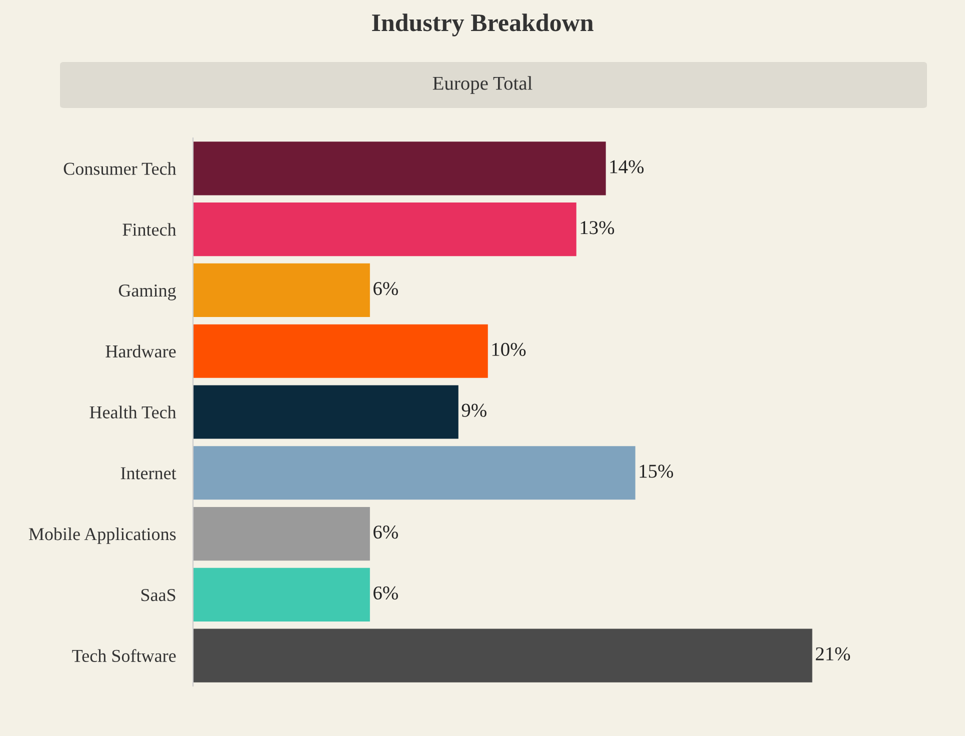 Image resolution: width=965 pixels, height=736 pixels. What do you see at coordinates (597, 227) in the screenshot?
I see `data-label: 13%` at bounding box center [597, 227].